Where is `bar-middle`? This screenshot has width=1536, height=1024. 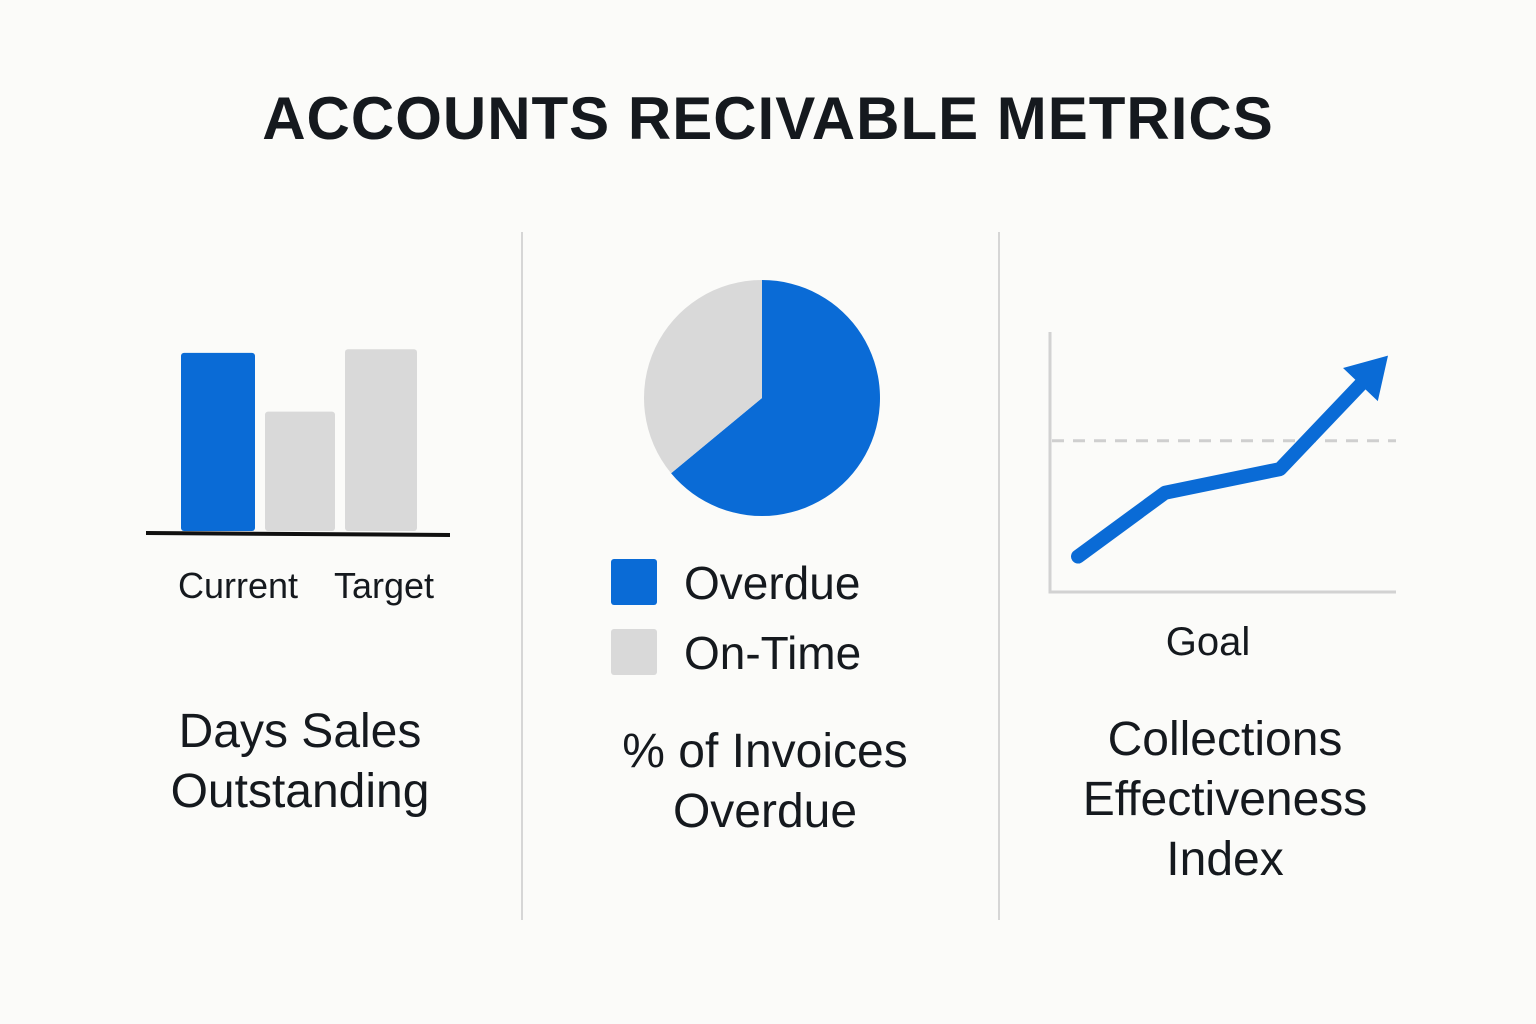 bar-middle is located at coordinates (300, 471).